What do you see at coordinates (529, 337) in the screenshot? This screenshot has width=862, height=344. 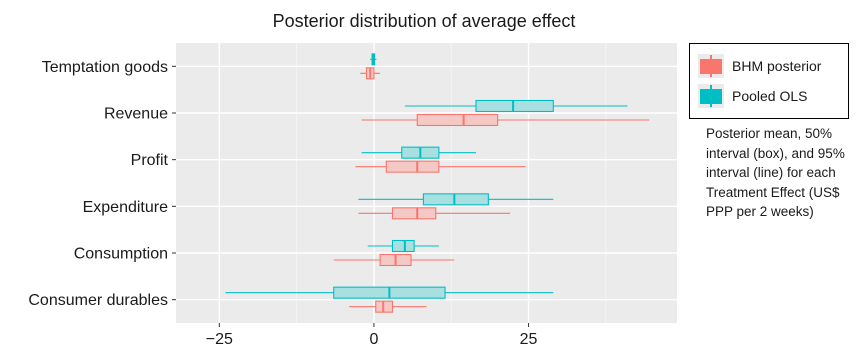 I see `x-tick-label: 25` at bounding box center [529, 337].